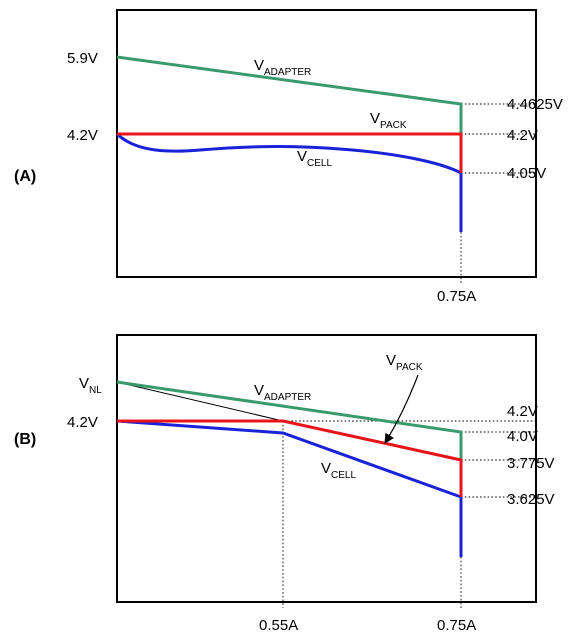 The width and height of the screenshot is (587, 635). What do you see at coordinates (82, 58) in the screenshot?
I see `panel-a-left-top-label: 5.9V` at bounding box center [82, 58].